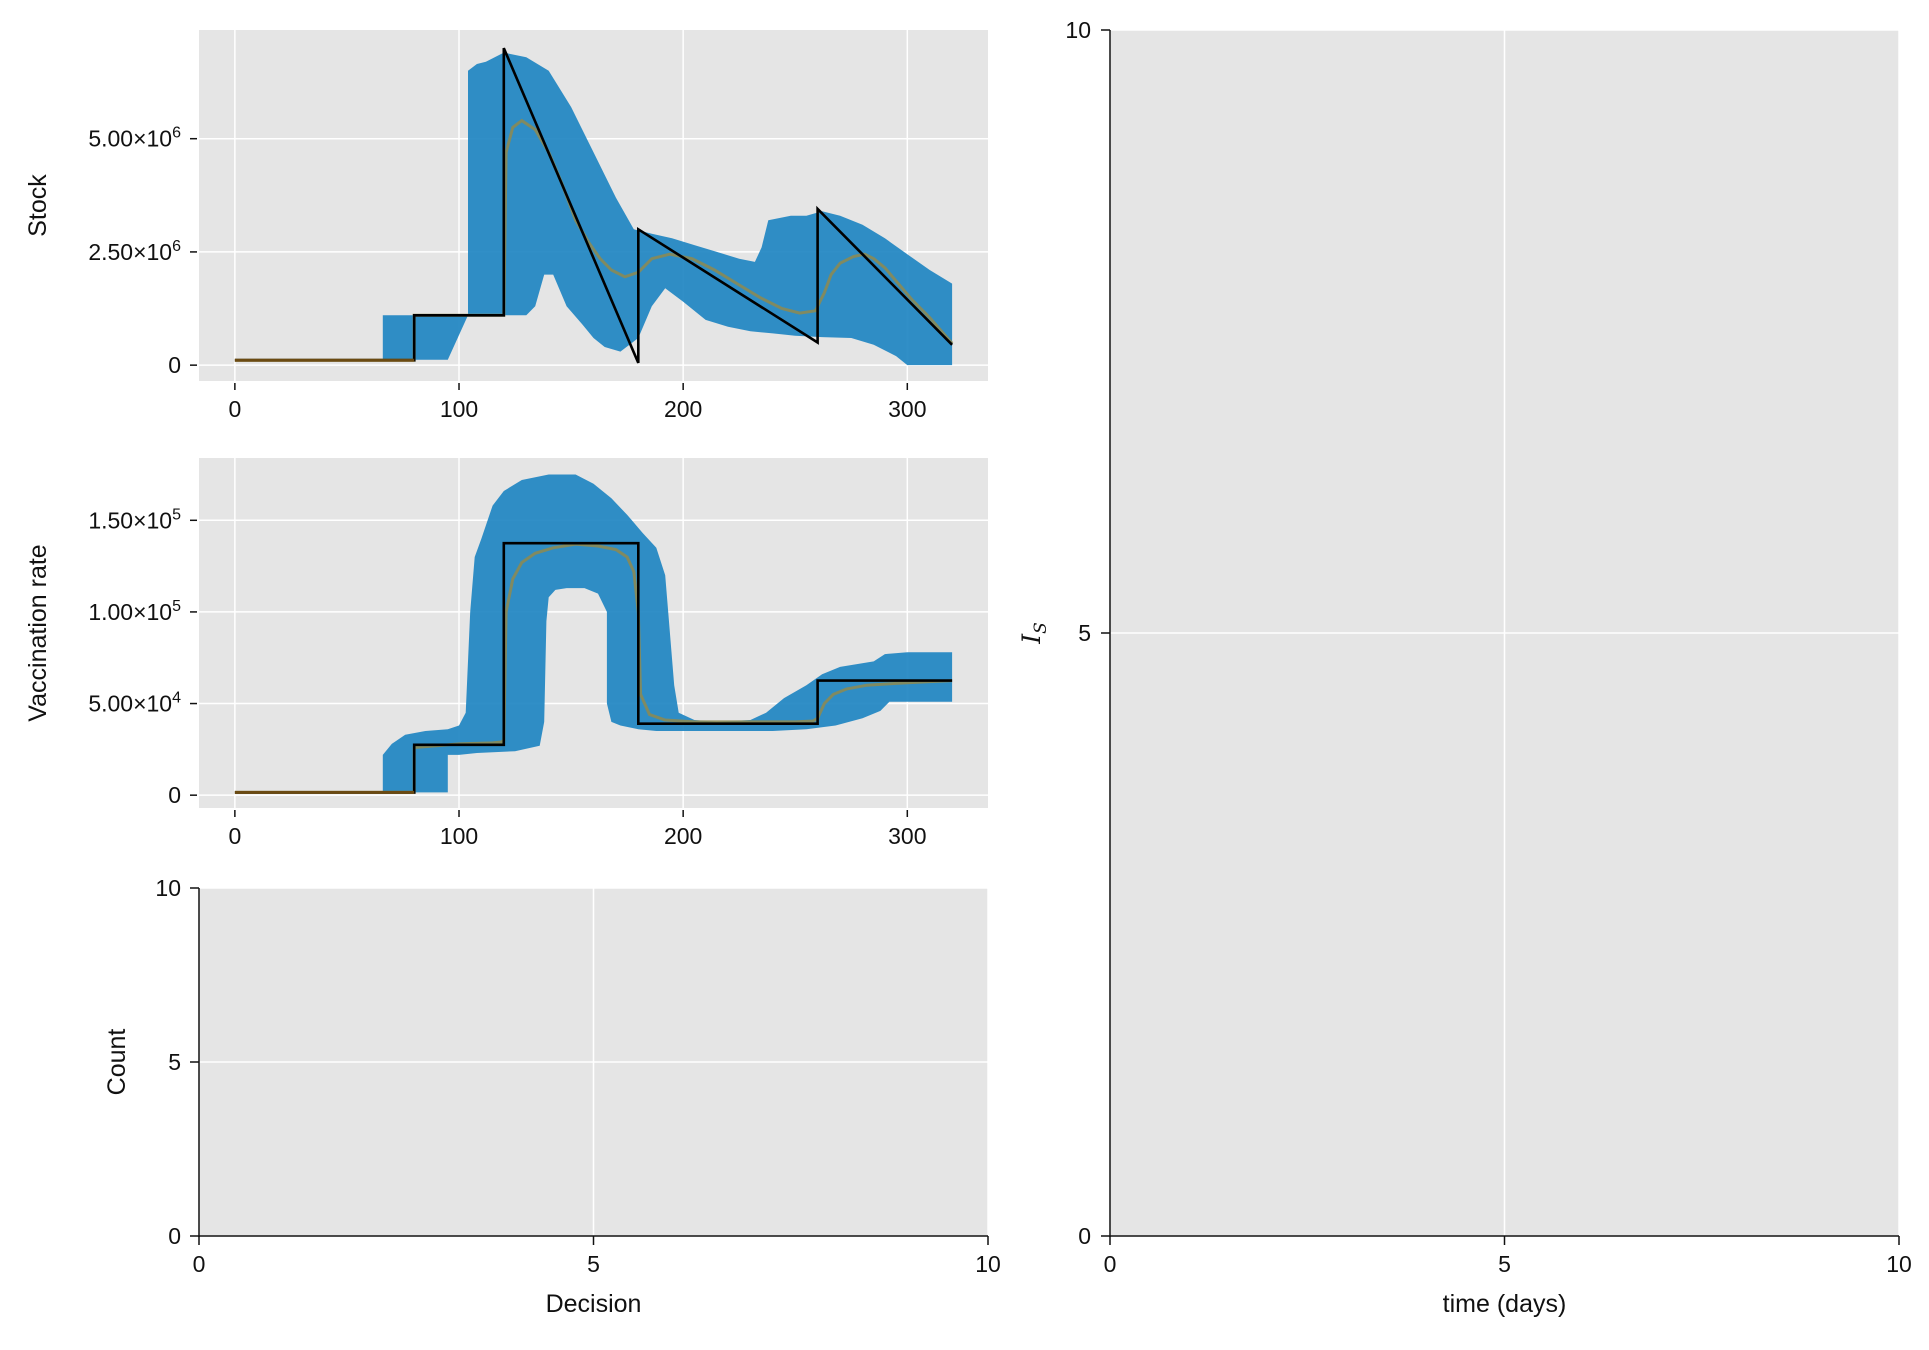 This screenshot has width=1929, height=1350. I want to click on y-tick-label: 5.00×104, so click(134, 703).